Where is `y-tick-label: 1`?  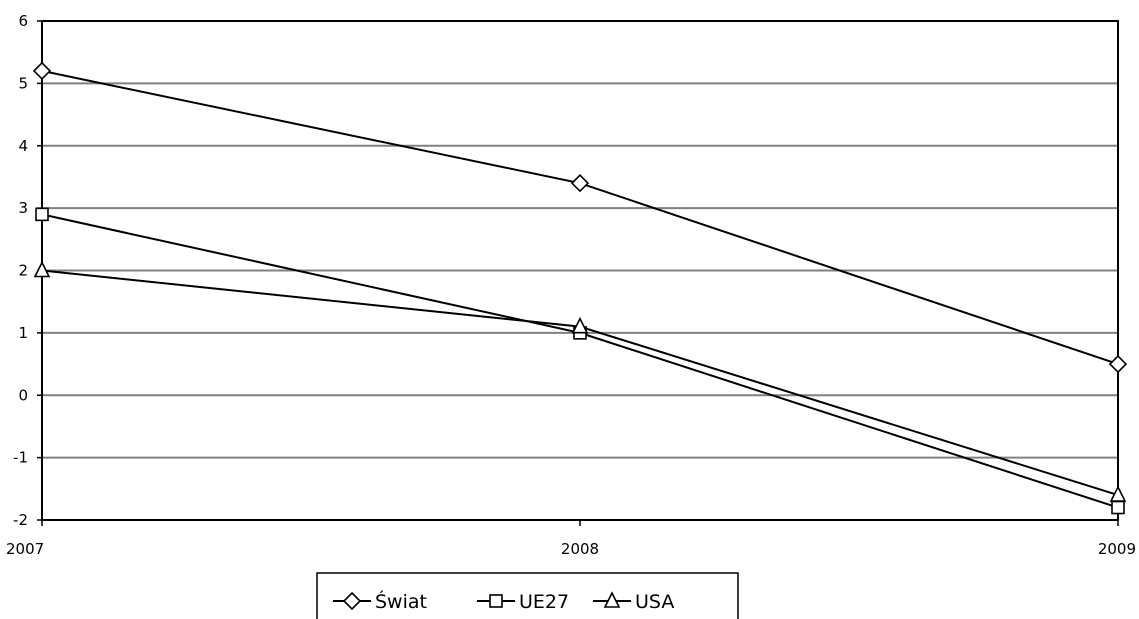 y-tick-label: 1 is located at coordinates (23, 333).